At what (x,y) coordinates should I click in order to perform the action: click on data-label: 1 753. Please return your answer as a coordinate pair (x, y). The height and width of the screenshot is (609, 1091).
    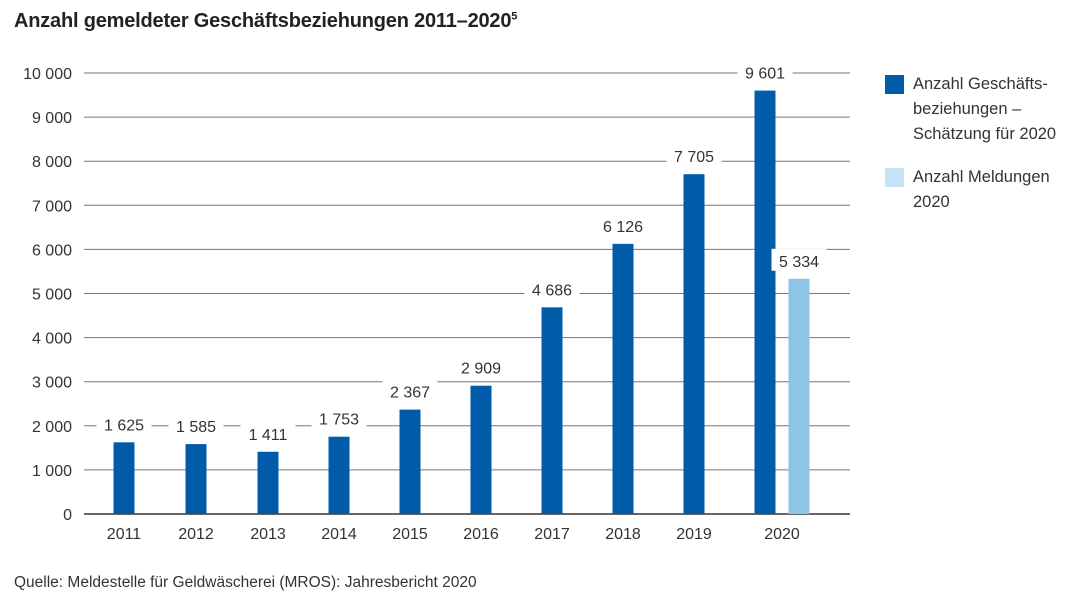
    Looking at the image, I should click on (339, 420).